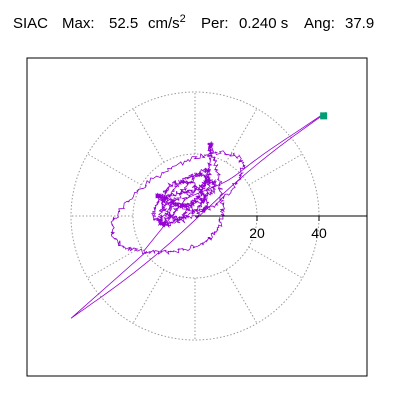  What do you see at coordinates (288, 233) in the screenshot?
I see `ring-labels: 20 40` at bounding box center [288, 233].